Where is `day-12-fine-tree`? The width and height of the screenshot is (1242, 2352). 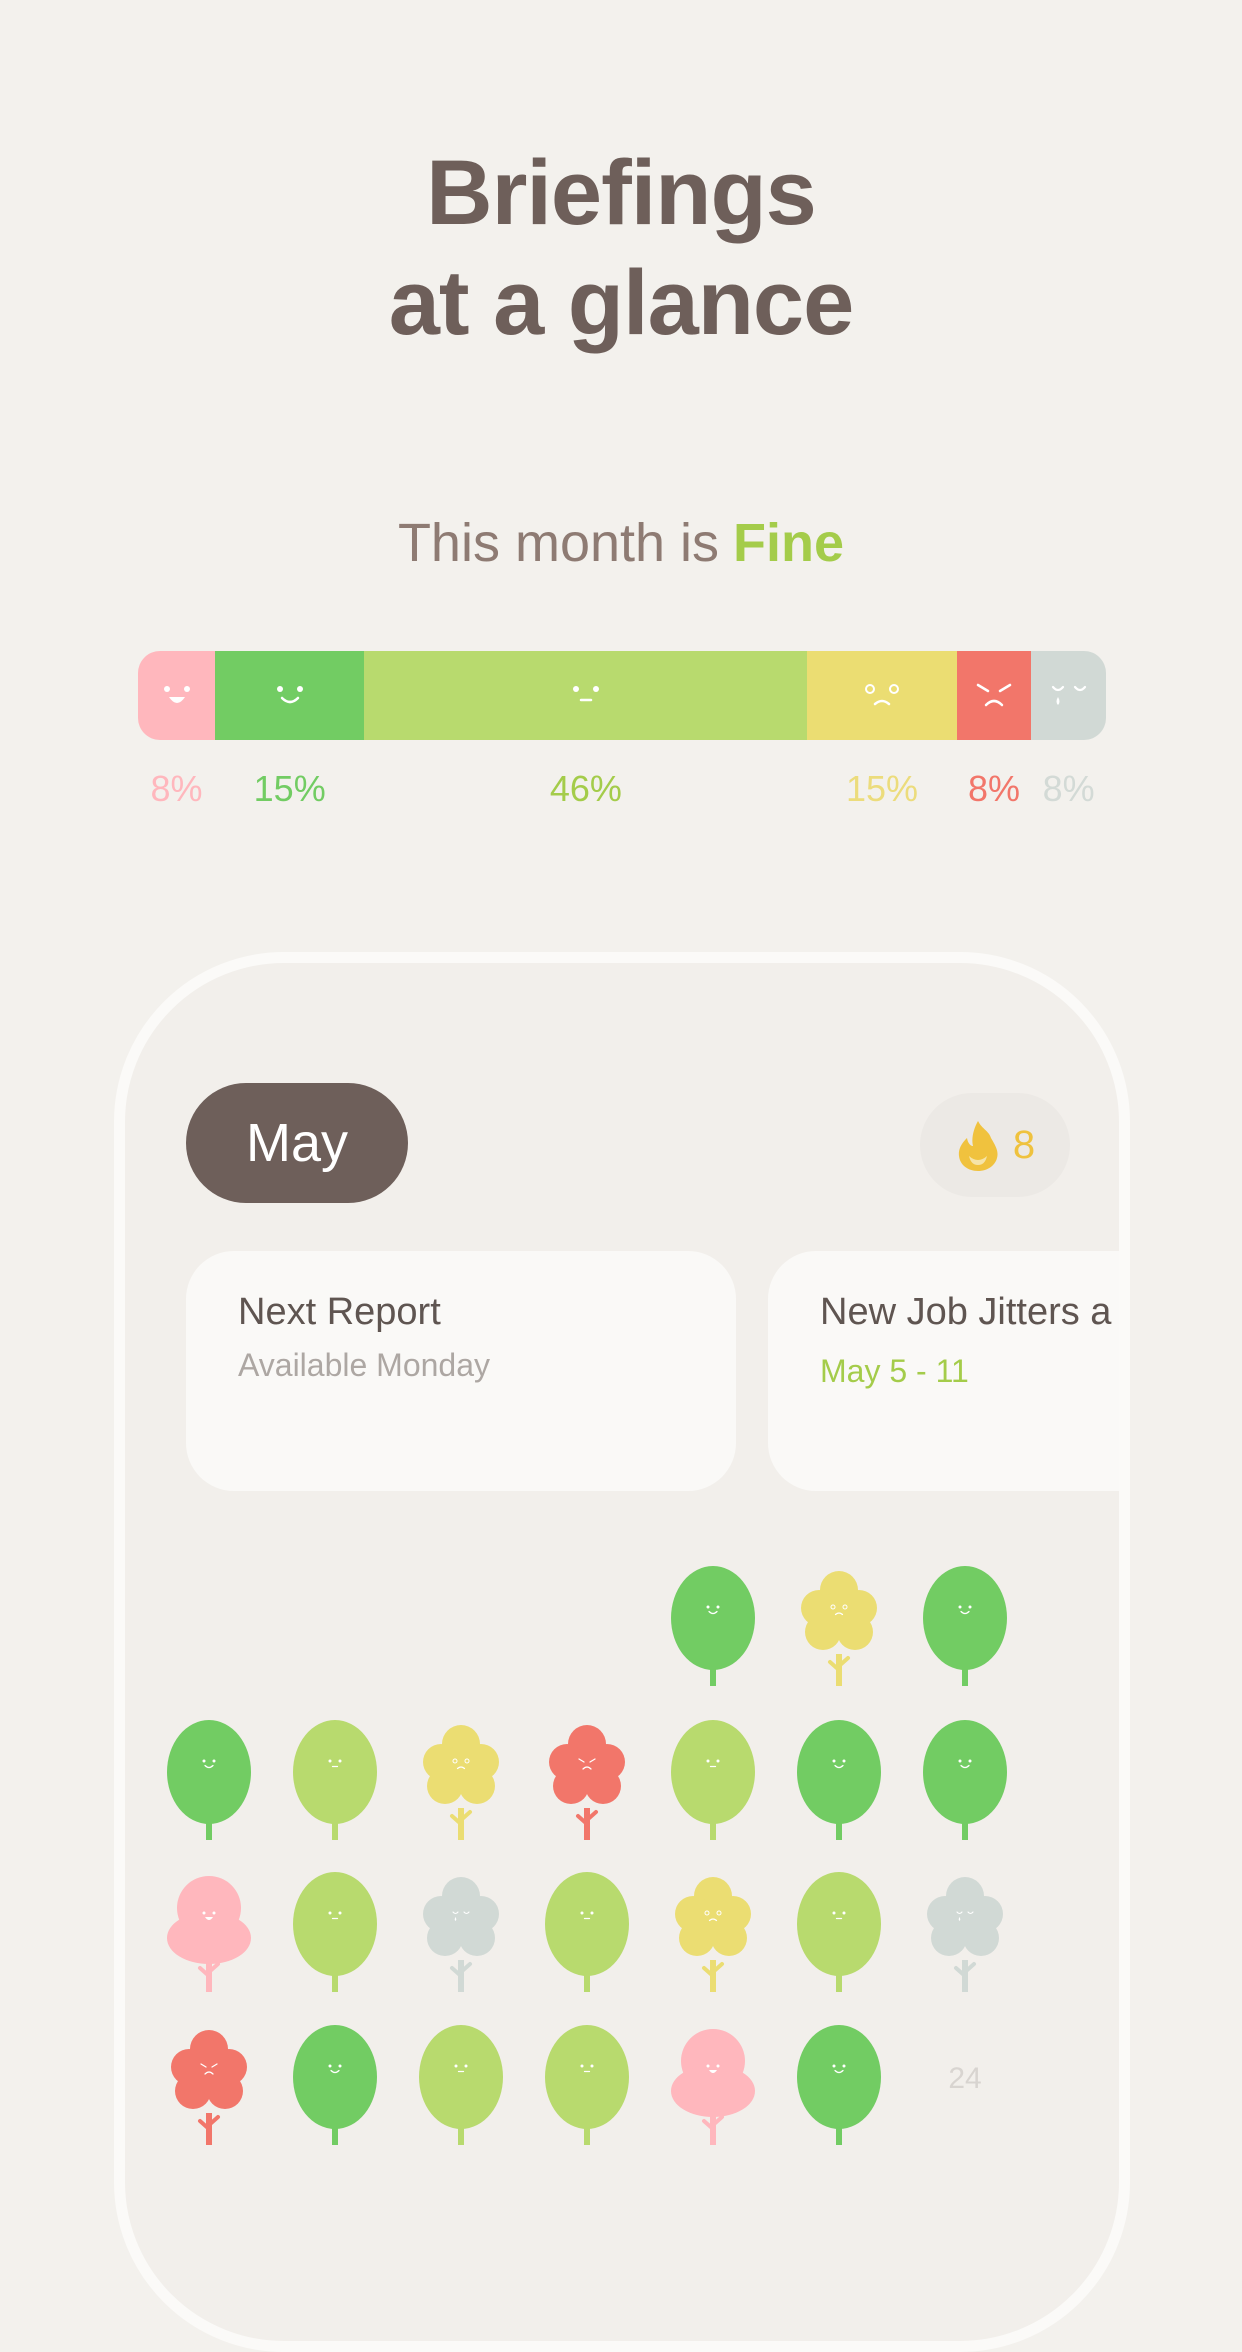
day-12-fine-tree is located at coordinates (335, 1935).